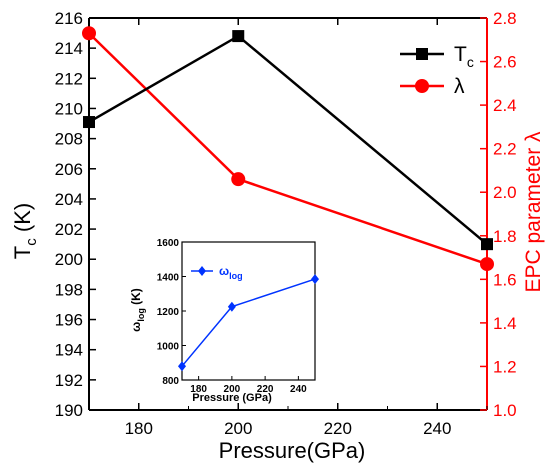 The width and height of the screenshot is (553, 470). I want to click on y-tick-label: 204, so click(69, 199).